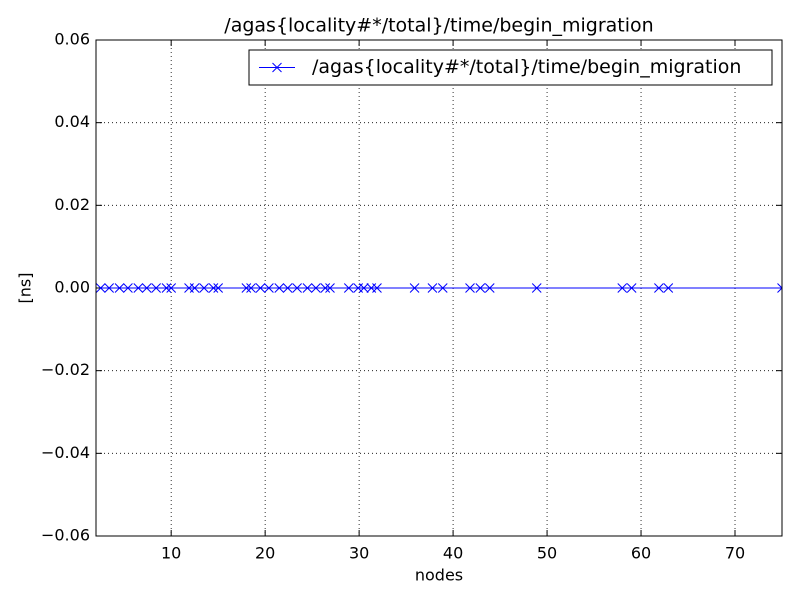 The image size is (800, 600). Describe the element at coordinates (65, 452) in the screenshot. I see `y-tick-label: −0.04` at that location.